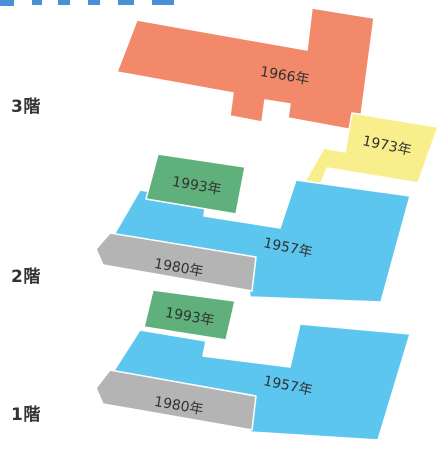 This screenshot has width=439, height=449. What do you see at coordinates (189, 315) in the screenshot?
I see `block-1f-1993` at bounding box center [189, 315].